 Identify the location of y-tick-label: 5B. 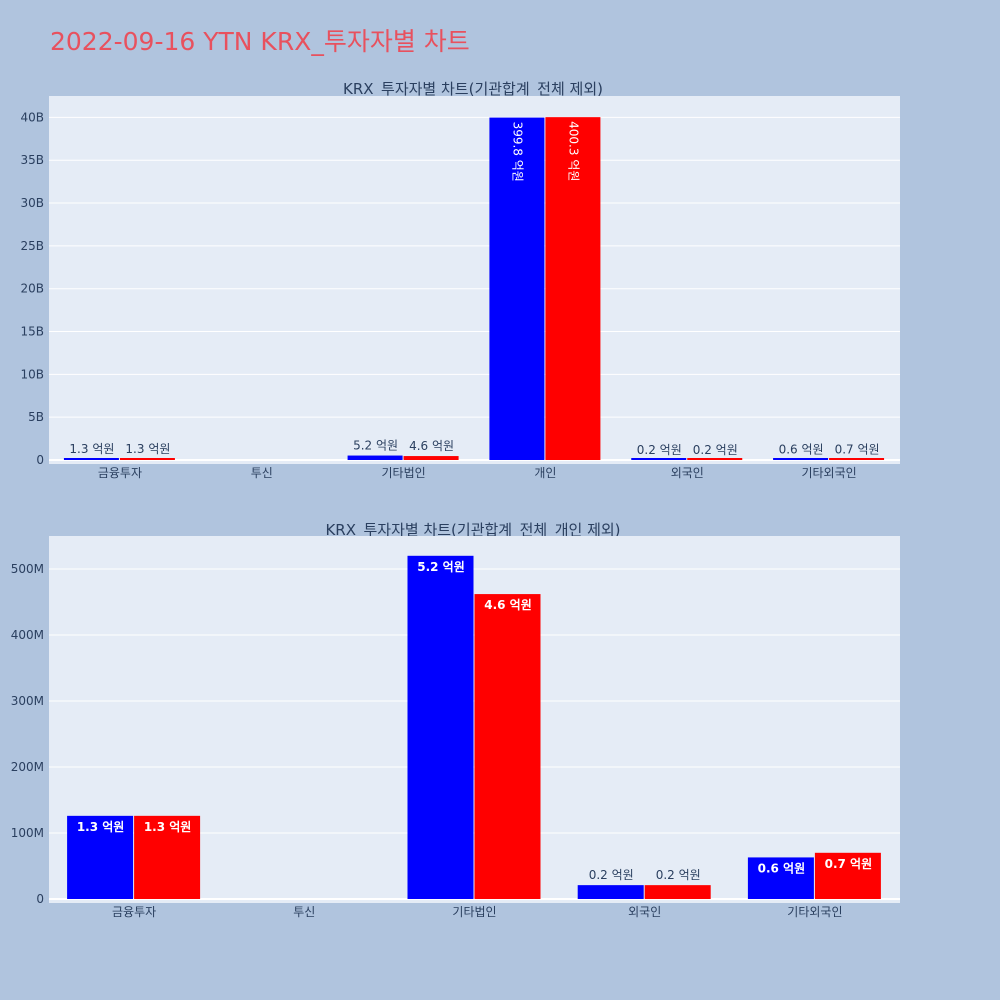
(36, 417).